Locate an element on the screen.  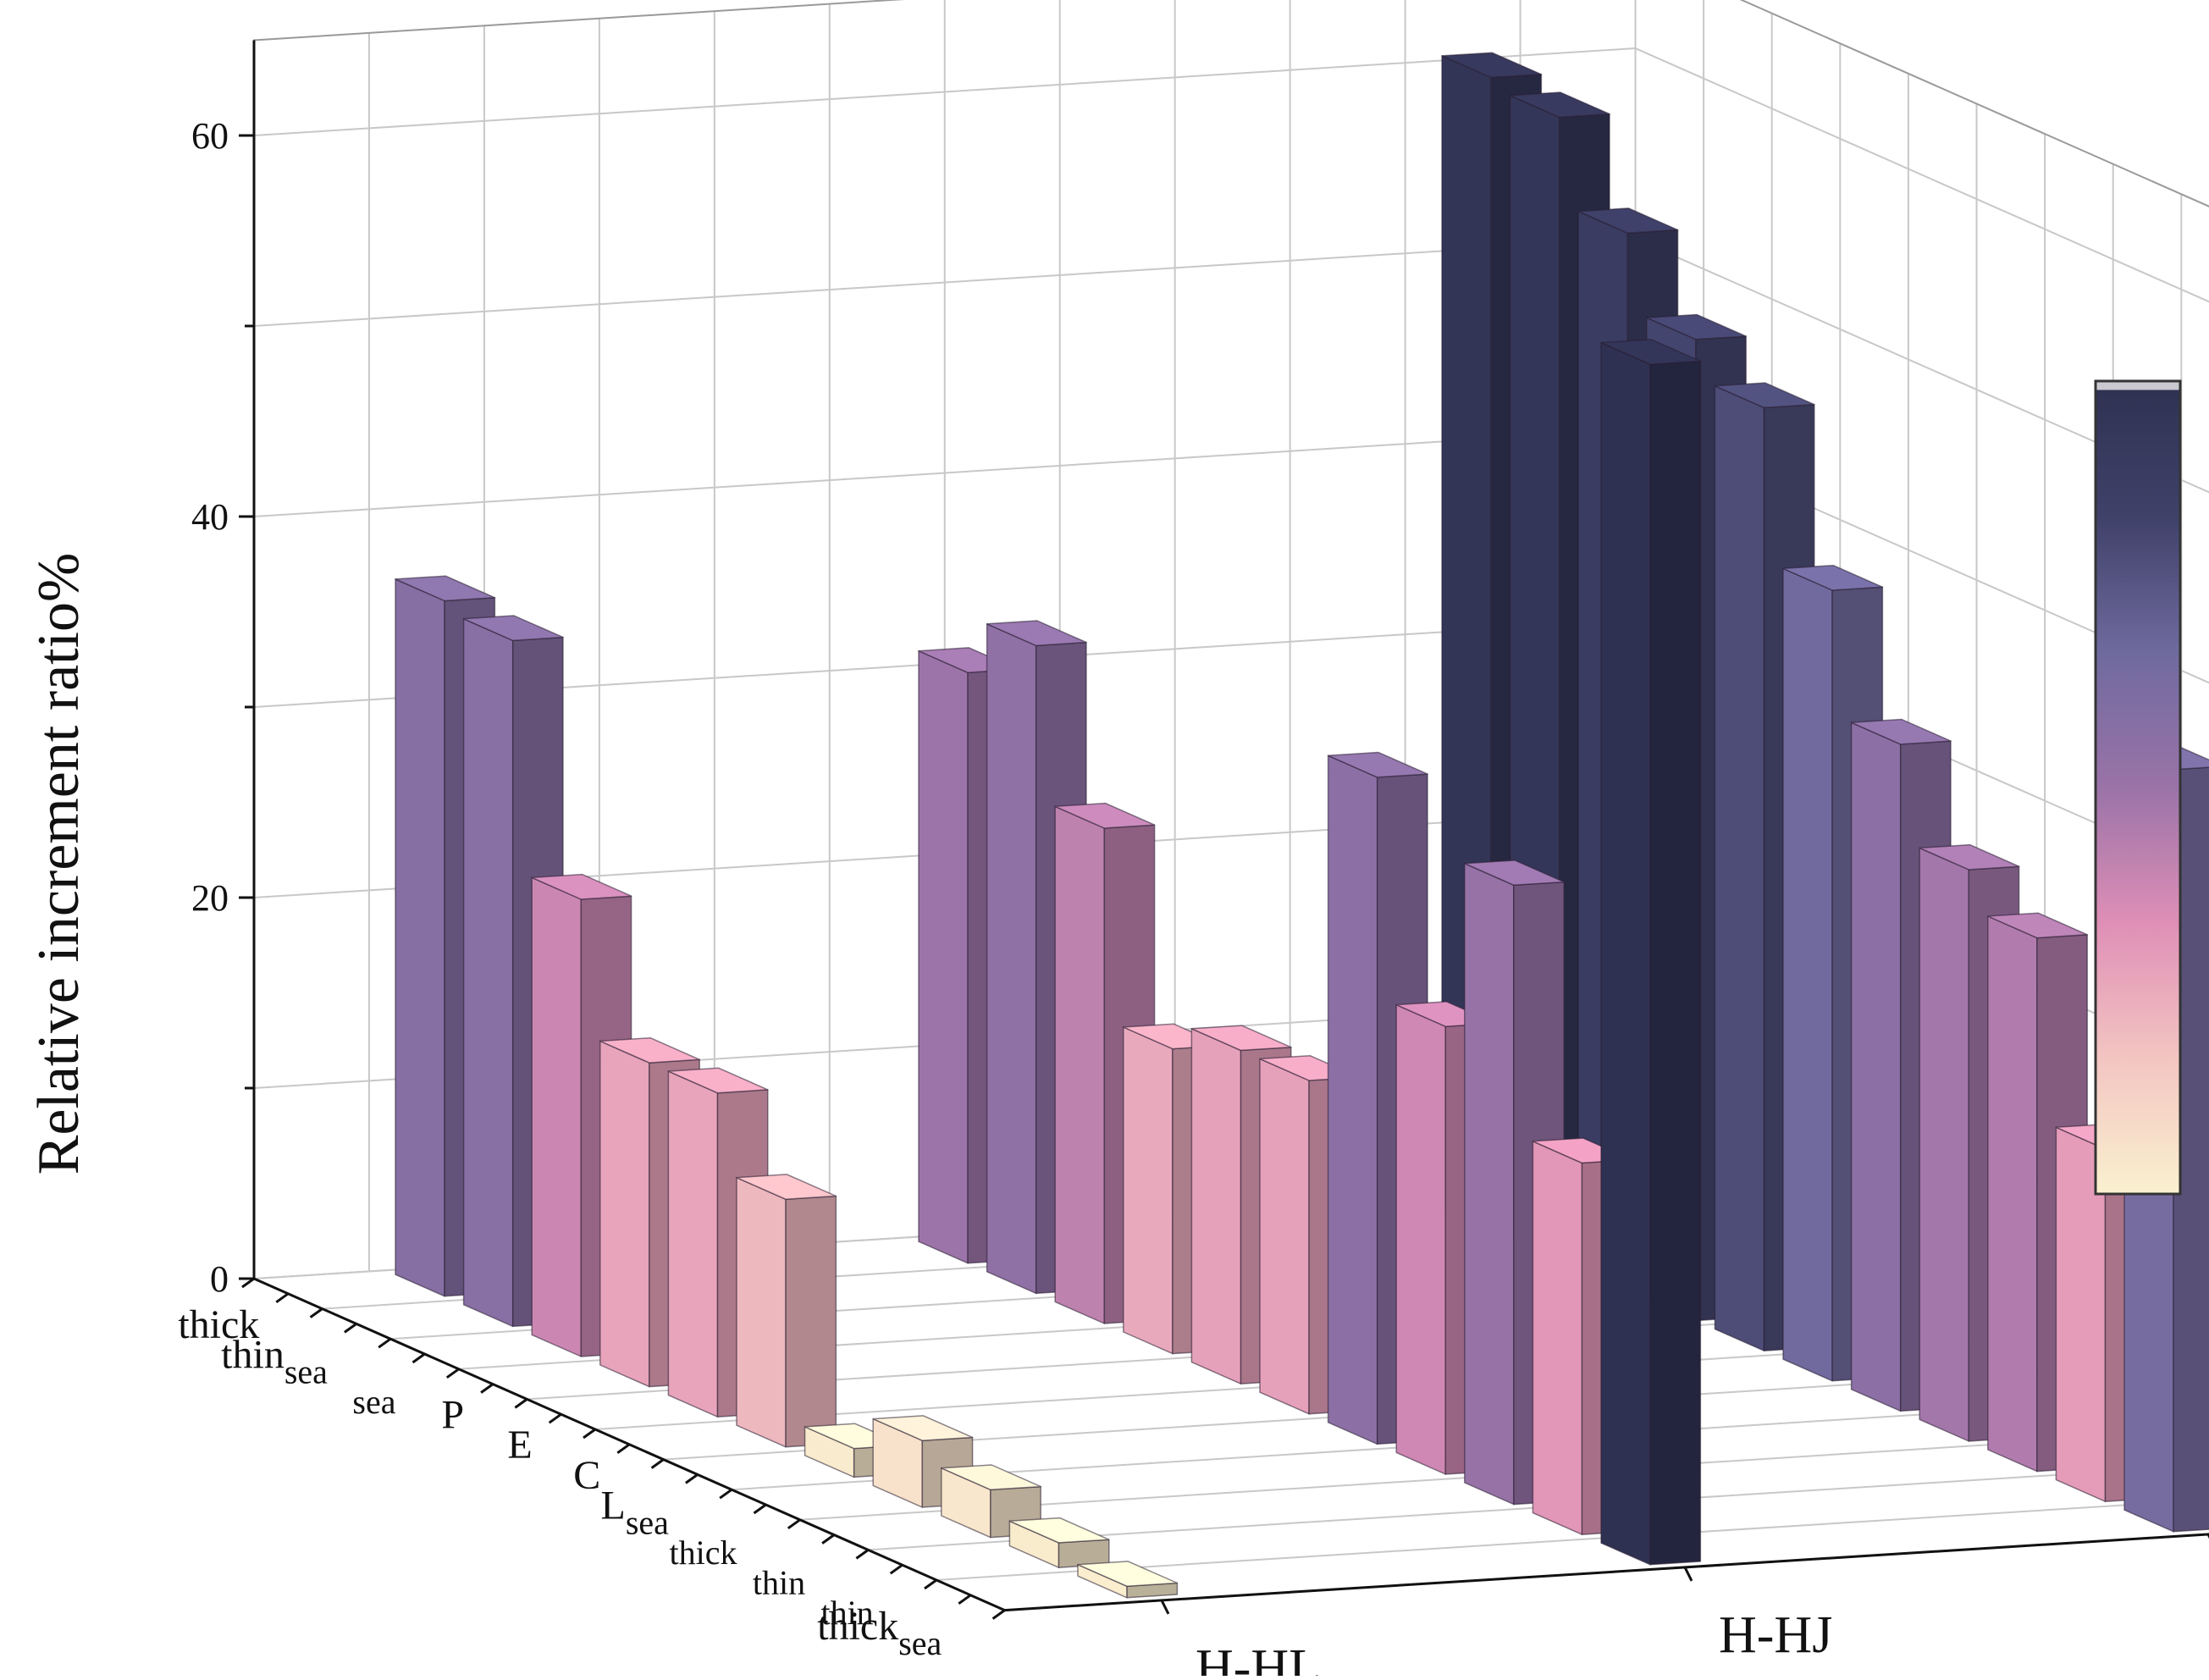
colorbar is located at coordinates (2138, 787).